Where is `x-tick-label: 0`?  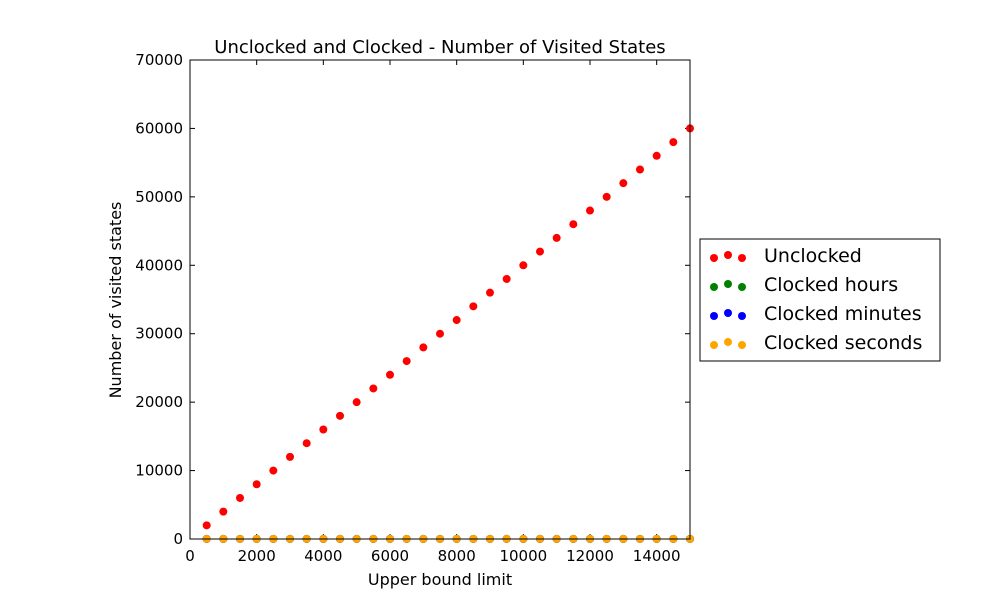 x-tick-label: 0 is located at coordinates (190, 556).